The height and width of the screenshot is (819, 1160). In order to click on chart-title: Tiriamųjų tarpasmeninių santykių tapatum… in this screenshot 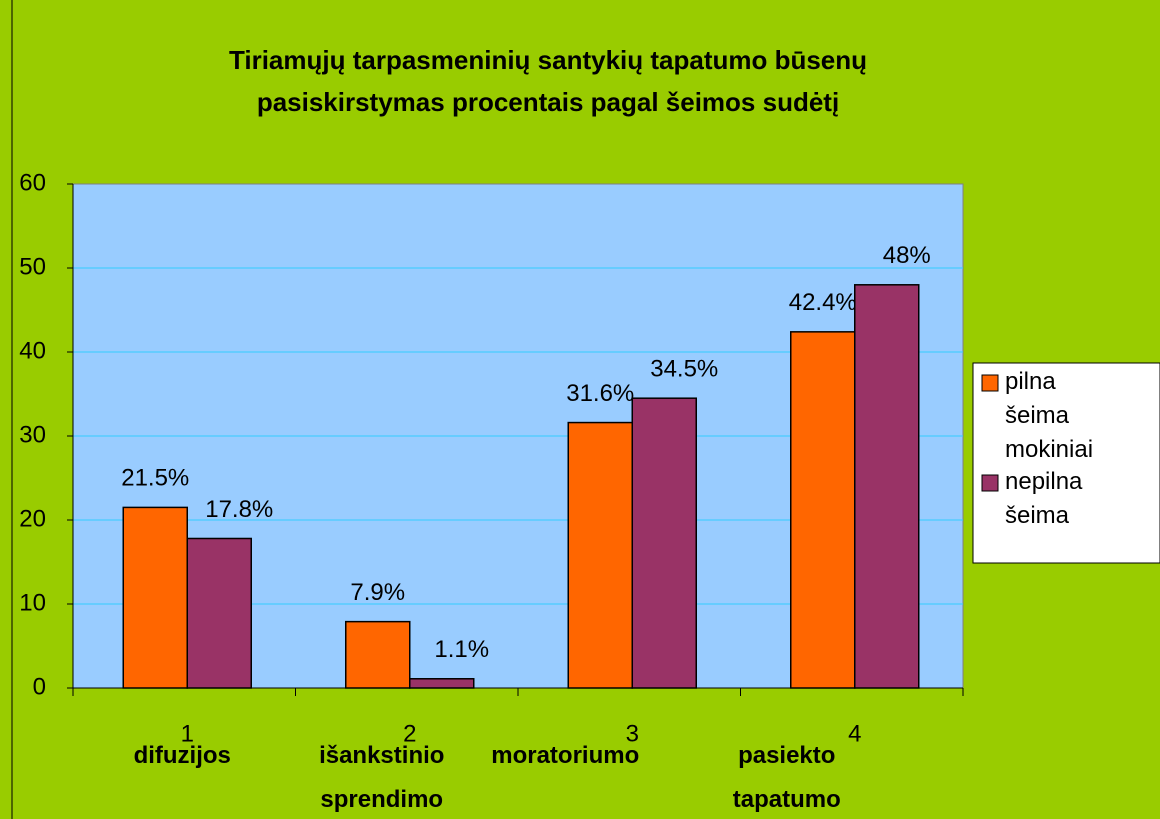, I will do `click(548, 60)`.